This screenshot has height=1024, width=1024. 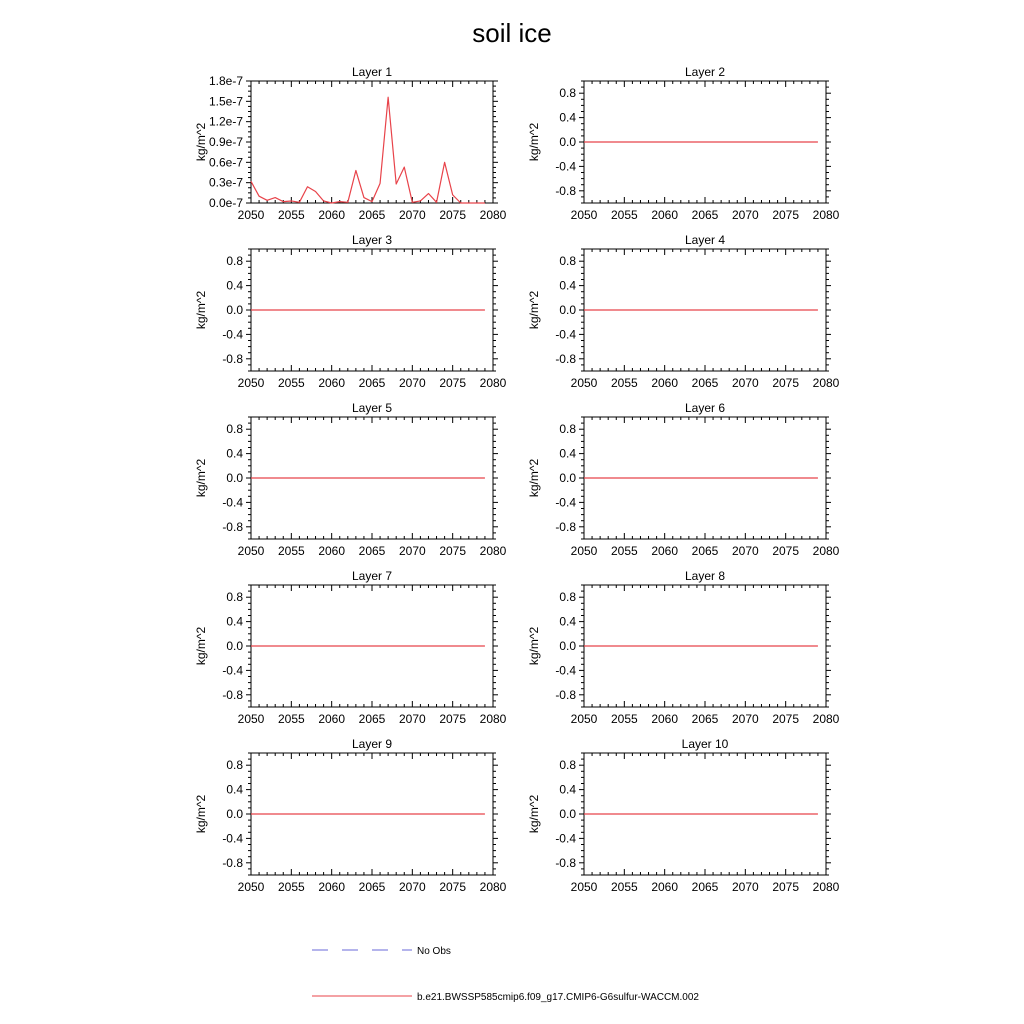 I want to click on y-tick-label: 1.5e-7, so click(x=226, y=101).